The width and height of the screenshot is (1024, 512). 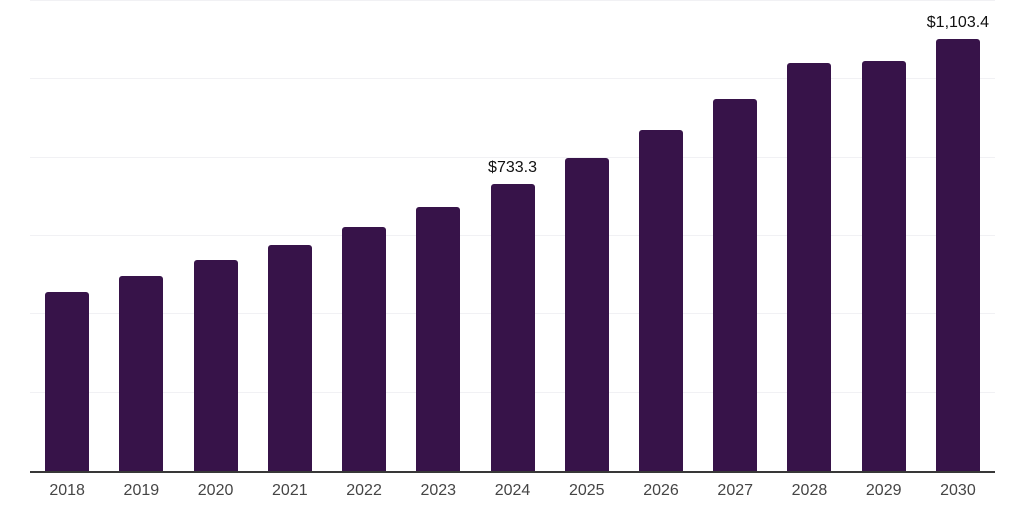 I want to click on x-tick-2018: 2018, so click(x=67, y=490).